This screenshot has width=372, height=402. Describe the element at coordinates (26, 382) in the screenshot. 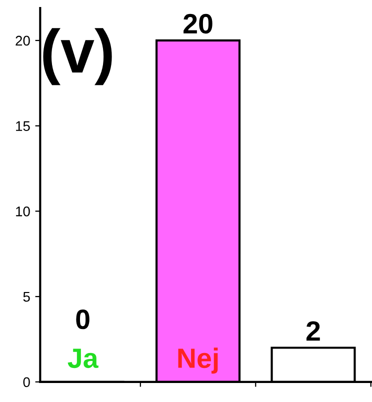

I see `y-tick-label: 0` at that location.